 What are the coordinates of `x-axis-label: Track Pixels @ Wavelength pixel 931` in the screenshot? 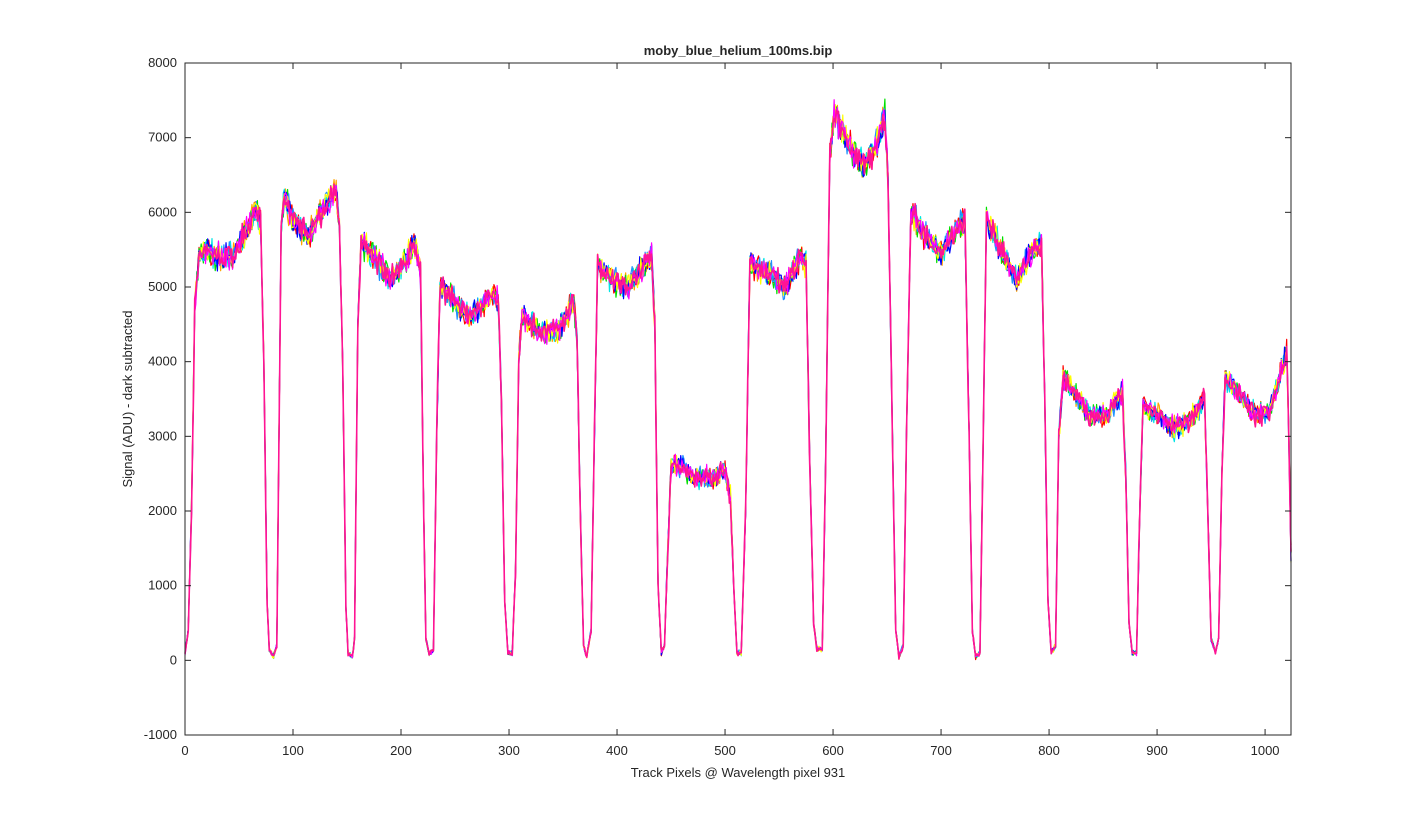 It's located at (738, 772).